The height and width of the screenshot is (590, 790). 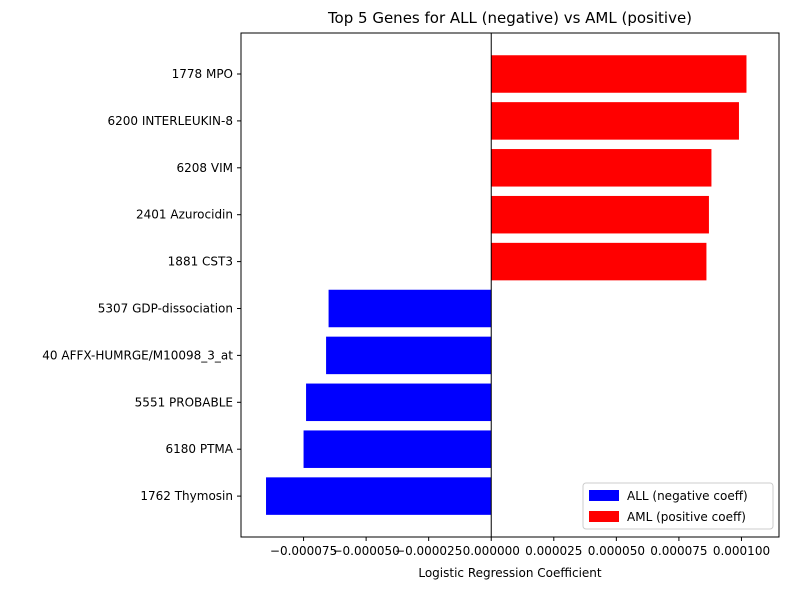 What do you see at coordinates (186, 496) in the screenshot?
I see `y-tick-label: 1762 Thymosin` at bounding box center [186, 496].